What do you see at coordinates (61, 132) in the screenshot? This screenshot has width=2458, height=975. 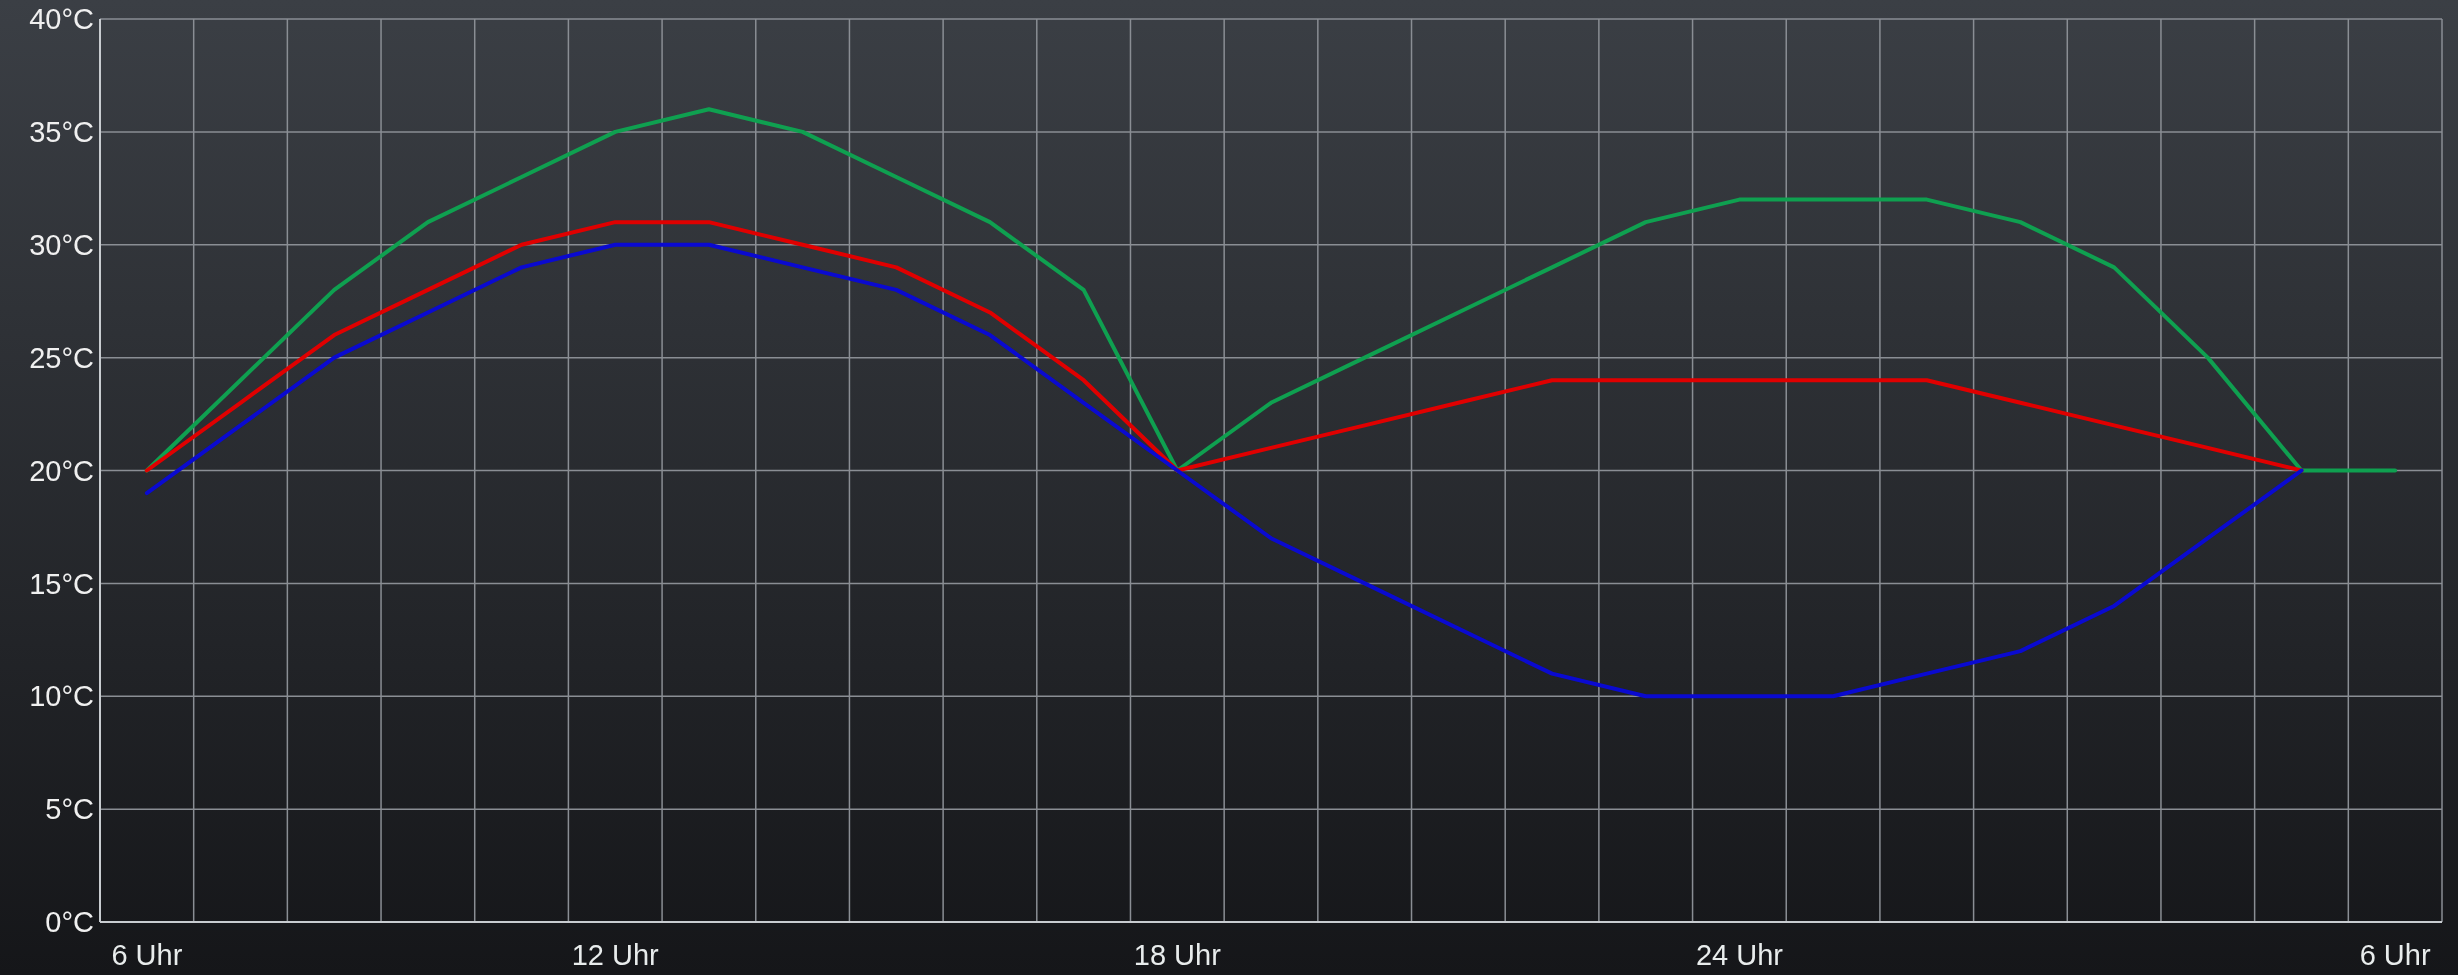 I see `y-tick-label: 35°C` at bounding box center [61, 132].